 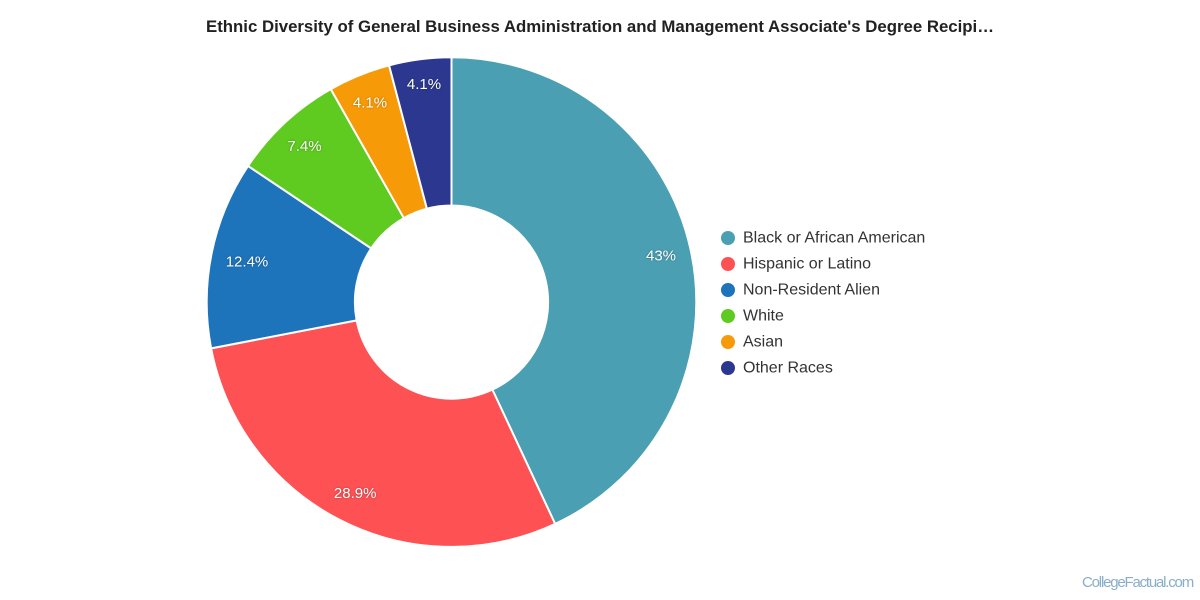 I want to click on svg-text: 28.9%, so click(x=355, y=493).